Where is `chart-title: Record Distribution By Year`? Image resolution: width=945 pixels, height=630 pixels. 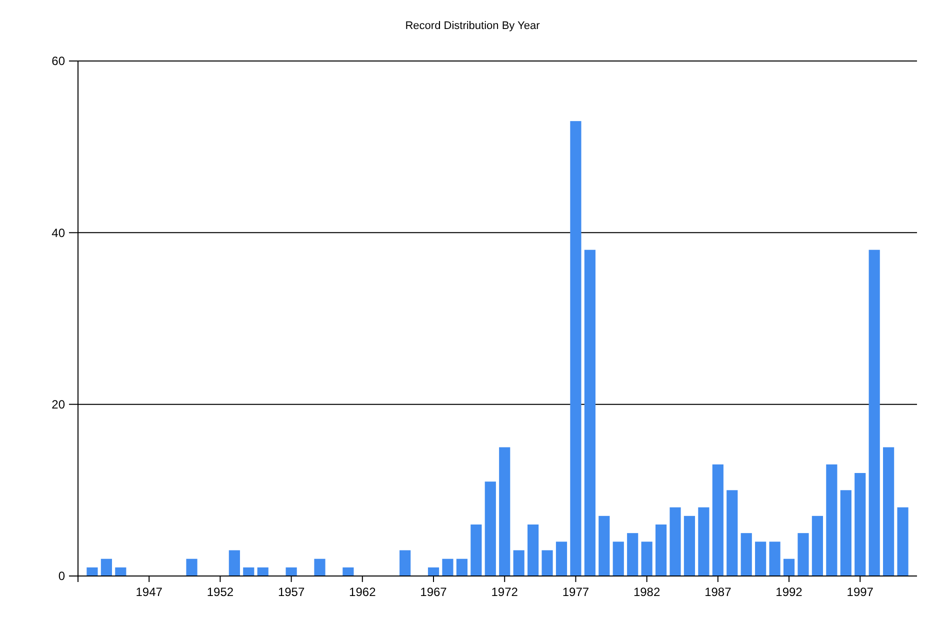
chart-title: Record Distribution By Year is located at coordinates (472, 26).